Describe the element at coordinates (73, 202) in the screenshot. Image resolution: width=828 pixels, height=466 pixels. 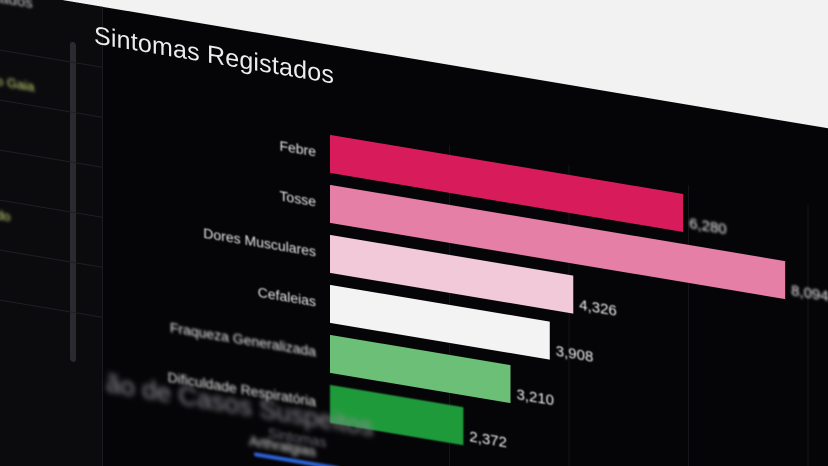
I see `sidebar-scrollbar` at that location.